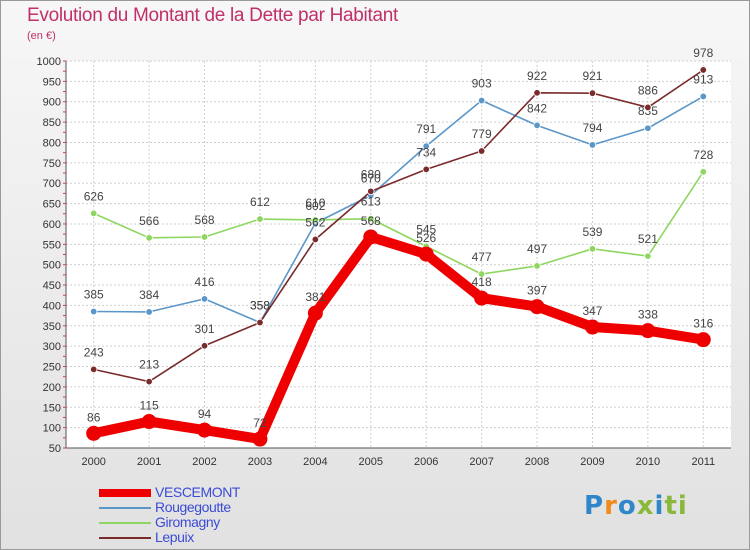 This screenshot has height=550, width=750. Describe the element at coordinates (260, 462) in the screenshot. I see `x-tick-label: 2003` at that location.